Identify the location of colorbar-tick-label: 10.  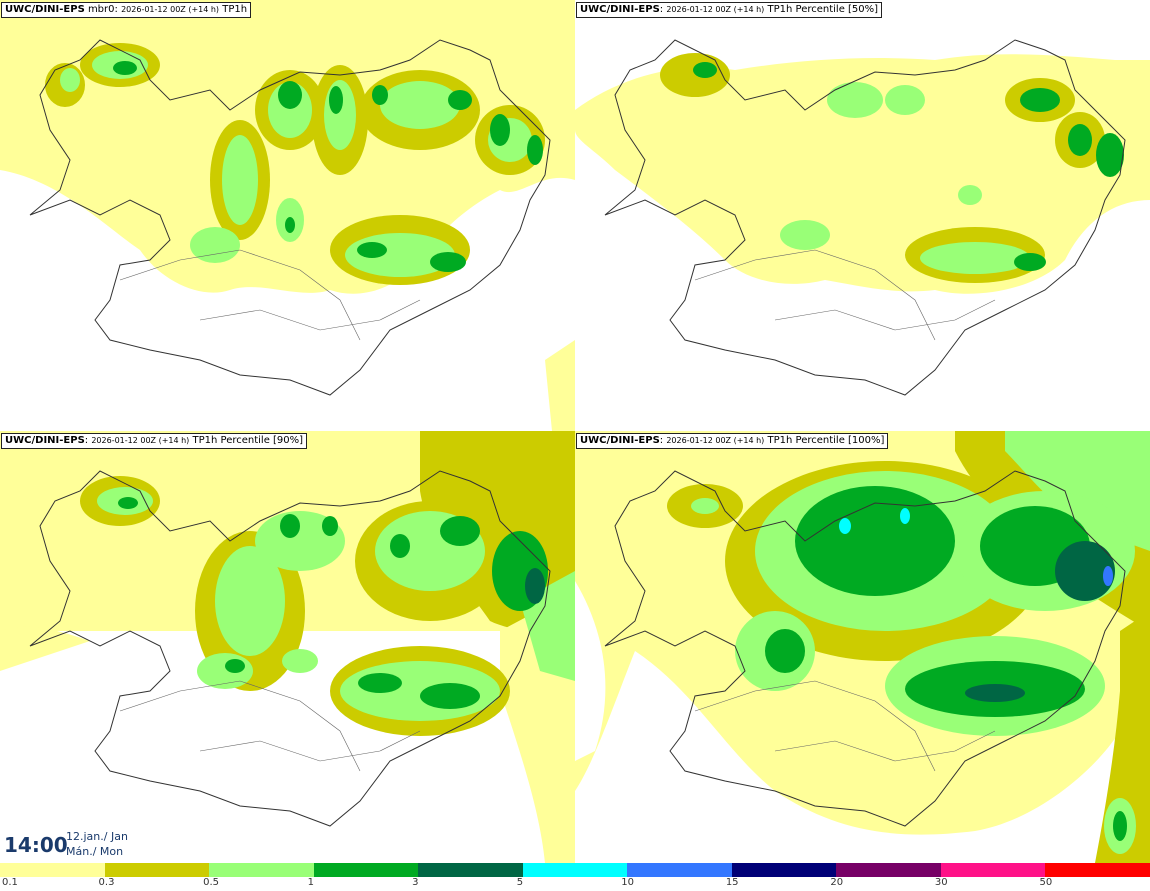
(627, 882).